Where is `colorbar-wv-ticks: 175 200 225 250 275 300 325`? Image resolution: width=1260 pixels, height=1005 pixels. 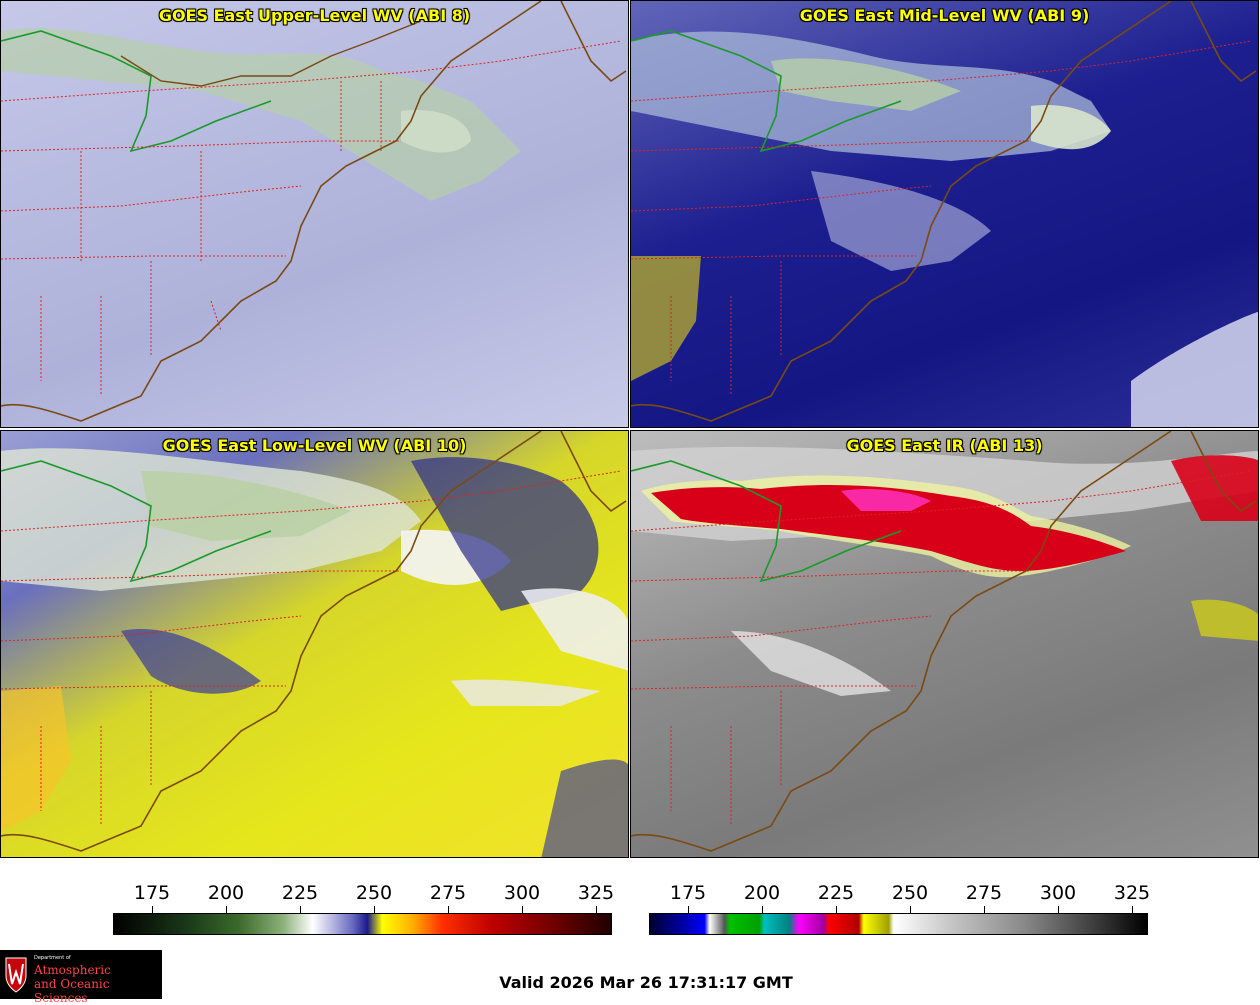 colorbar-wv-ticks: 175 200 225 250 275 300 325 is located at coordinates (364, 896).